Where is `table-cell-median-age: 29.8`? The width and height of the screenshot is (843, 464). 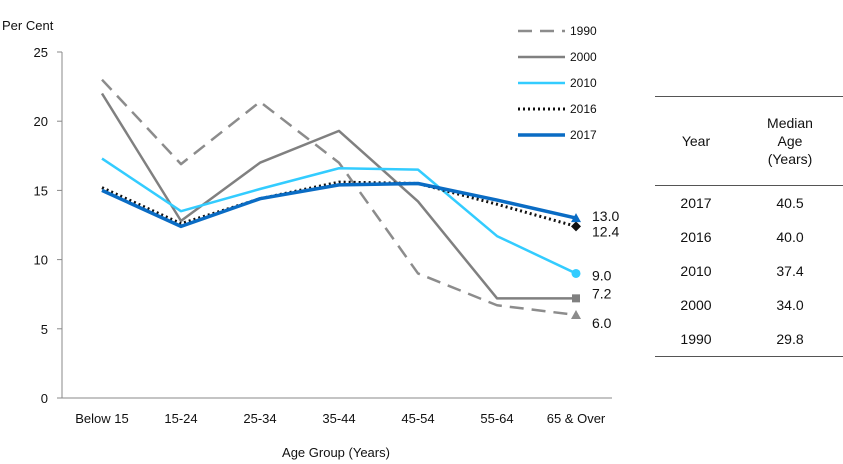
table-cell-median-age: 29.8 is located at coordinates (790, 339).